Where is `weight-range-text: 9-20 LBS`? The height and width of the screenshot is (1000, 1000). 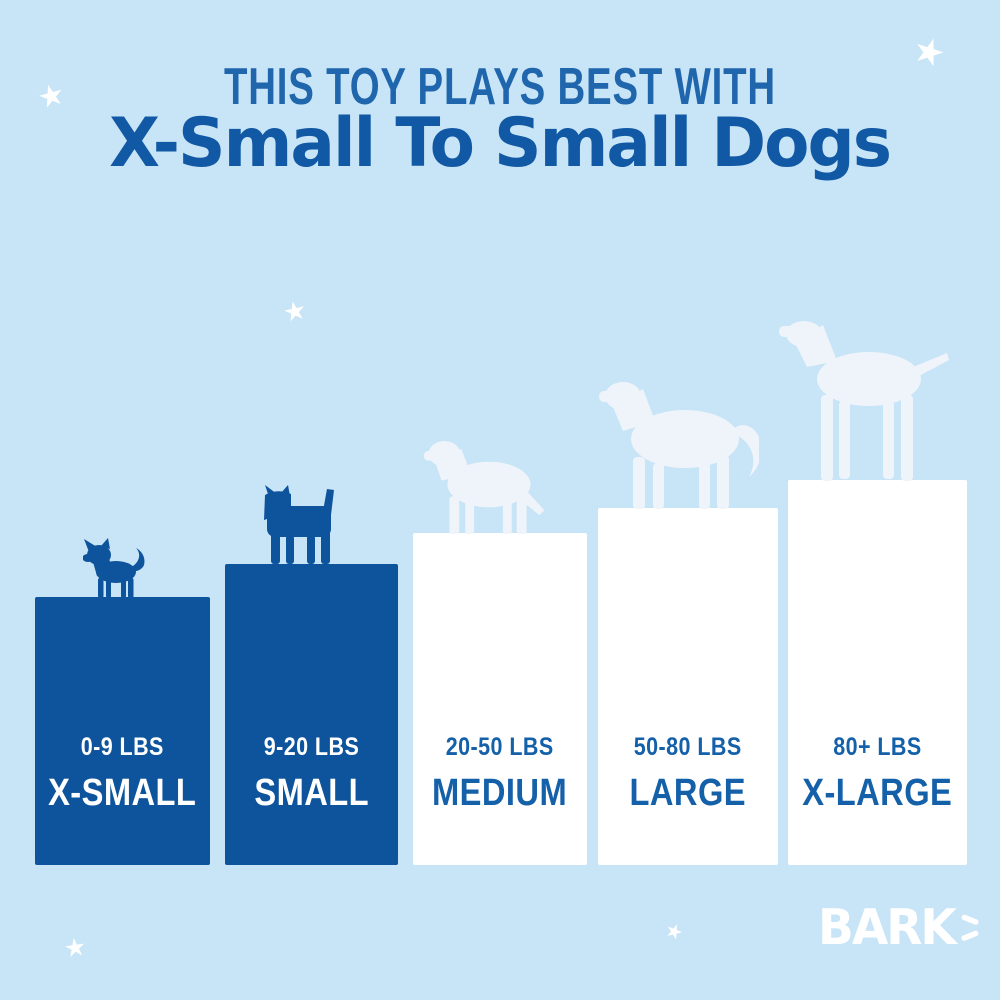 weight-range-text: 9-20 LBS is located at coordinates (311, 747).